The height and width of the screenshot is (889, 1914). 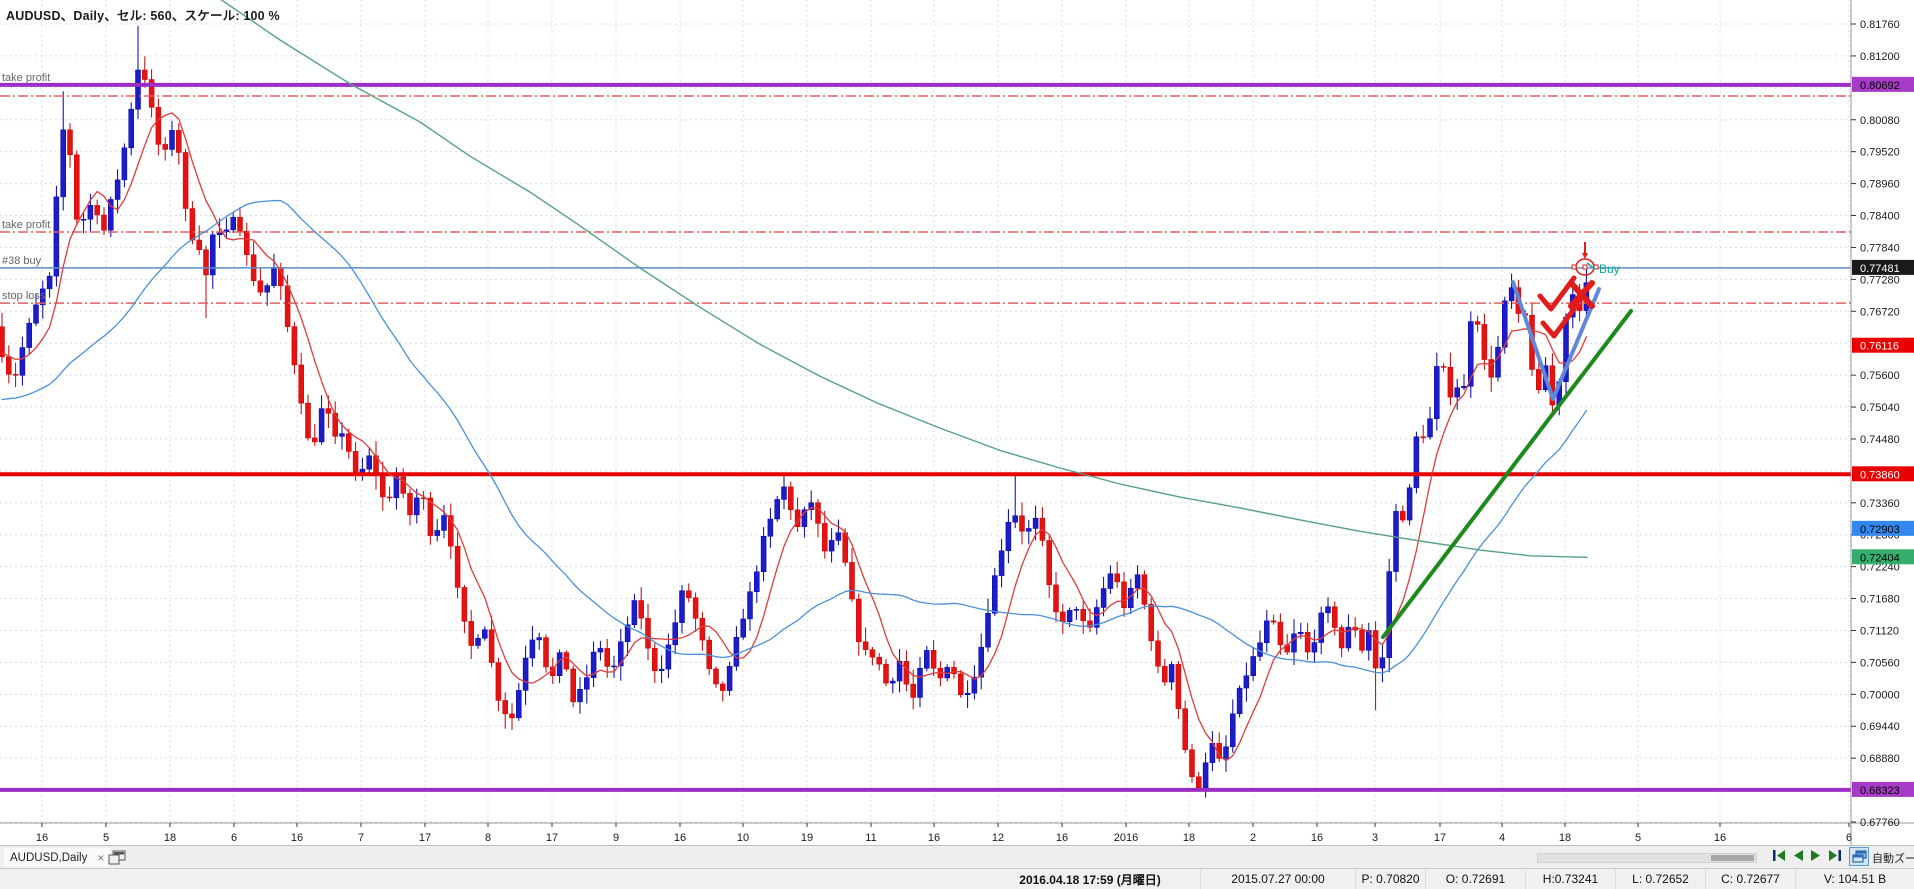 I want to click on y-axis-label: 0.78960, so click(x=1880, y=185).